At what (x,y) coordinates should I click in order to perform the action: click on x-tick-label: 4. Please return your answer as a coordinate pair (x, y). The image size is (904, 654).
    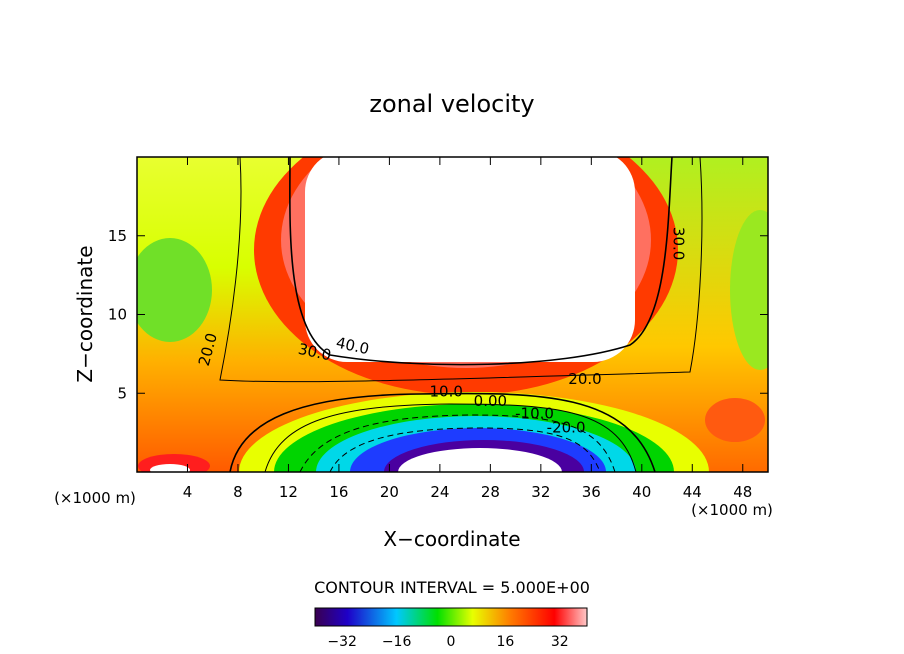
    Looking at the image, I should click on (188, 492).